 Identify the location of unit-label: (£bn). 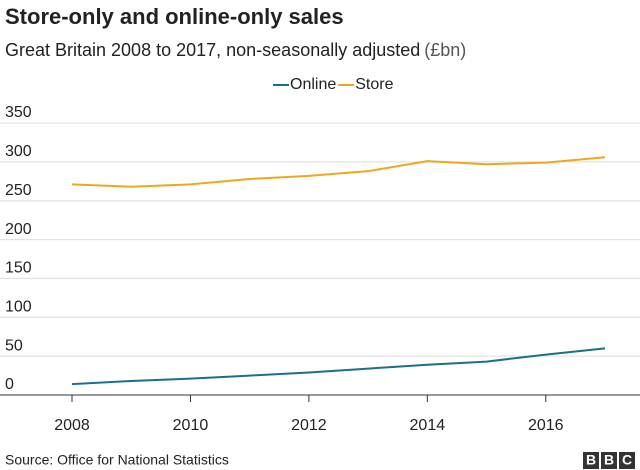
(445, 50).